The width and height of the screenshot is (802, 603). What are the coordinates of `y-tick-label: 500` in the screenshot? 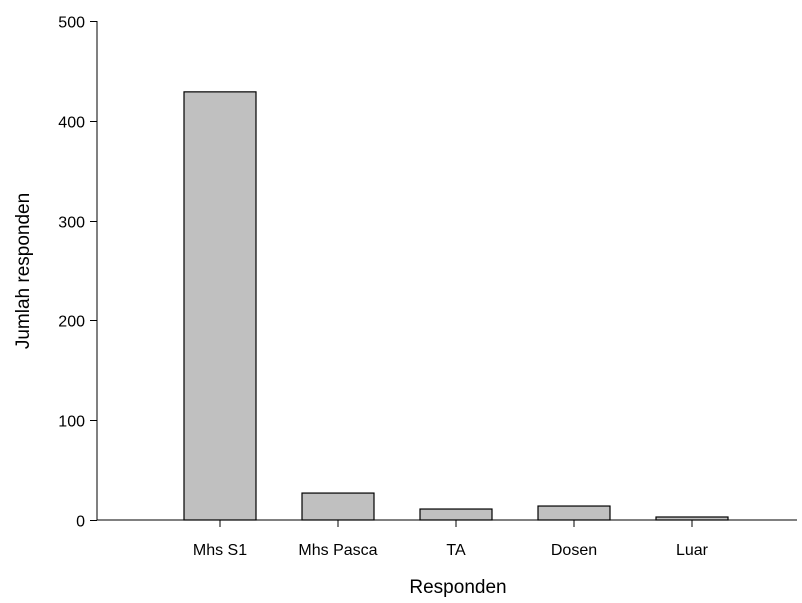 It's located at (71, 23).